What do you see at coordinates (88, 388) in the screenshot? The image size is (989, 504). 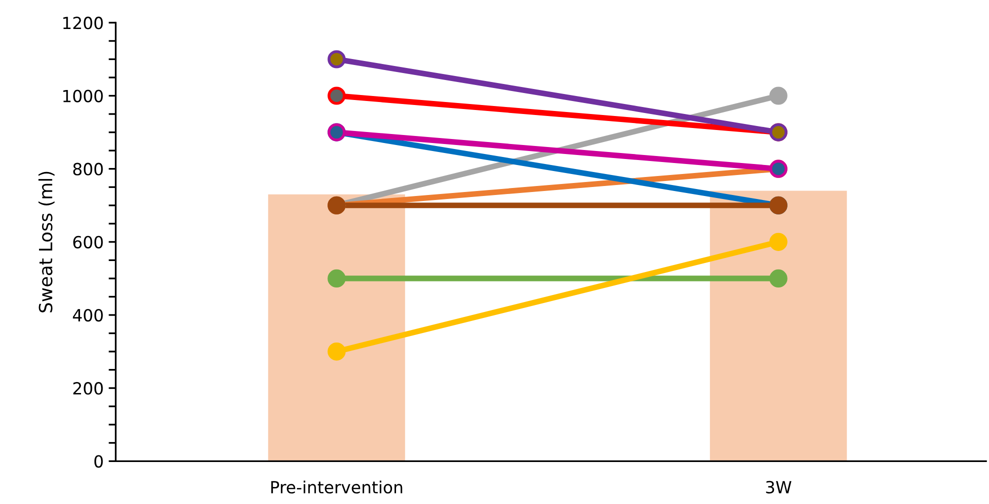 I see `y-tick-label: 200` at bounding box center [88, 388].